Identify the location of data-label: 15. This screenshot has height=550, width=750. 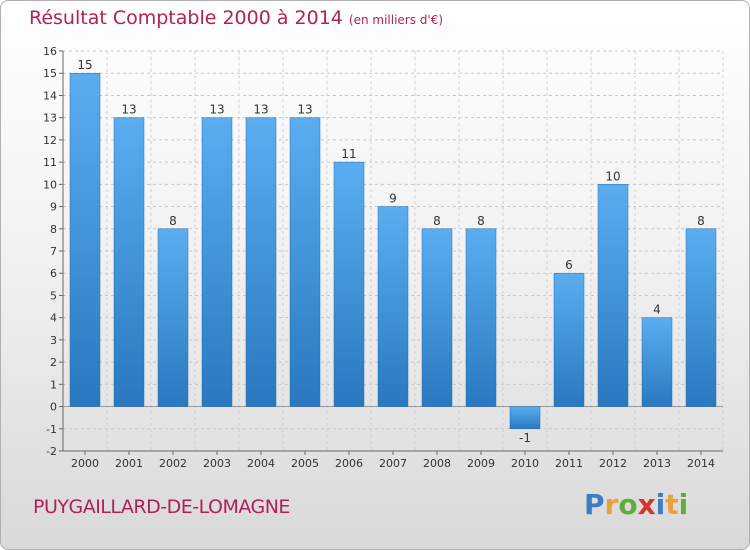
(84, 65).